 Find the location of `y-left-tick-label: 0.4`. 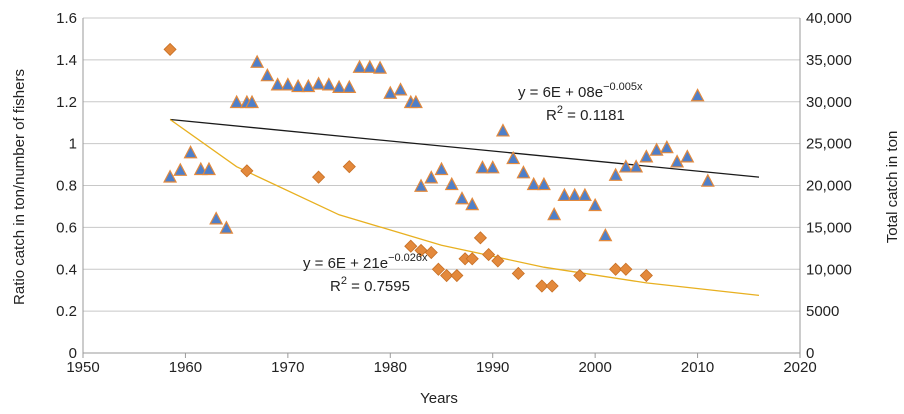

y-left-tick-label: 0.4 is located at coordinates (66, 269).